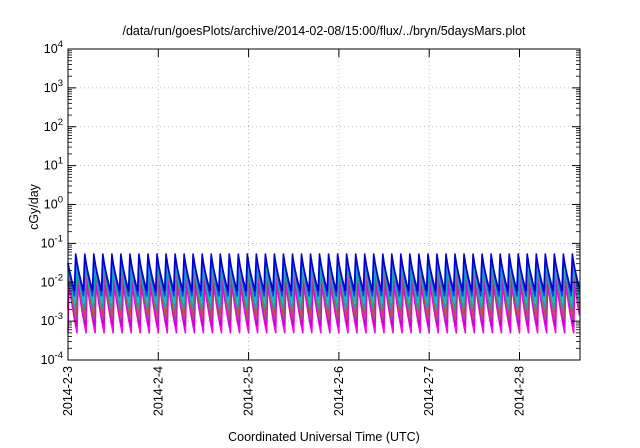 The image size is (640, 448). Describe the element at coordinates (519, 391) in the screenshot. I see `x-tick-label: 2014-2-8` at that location.